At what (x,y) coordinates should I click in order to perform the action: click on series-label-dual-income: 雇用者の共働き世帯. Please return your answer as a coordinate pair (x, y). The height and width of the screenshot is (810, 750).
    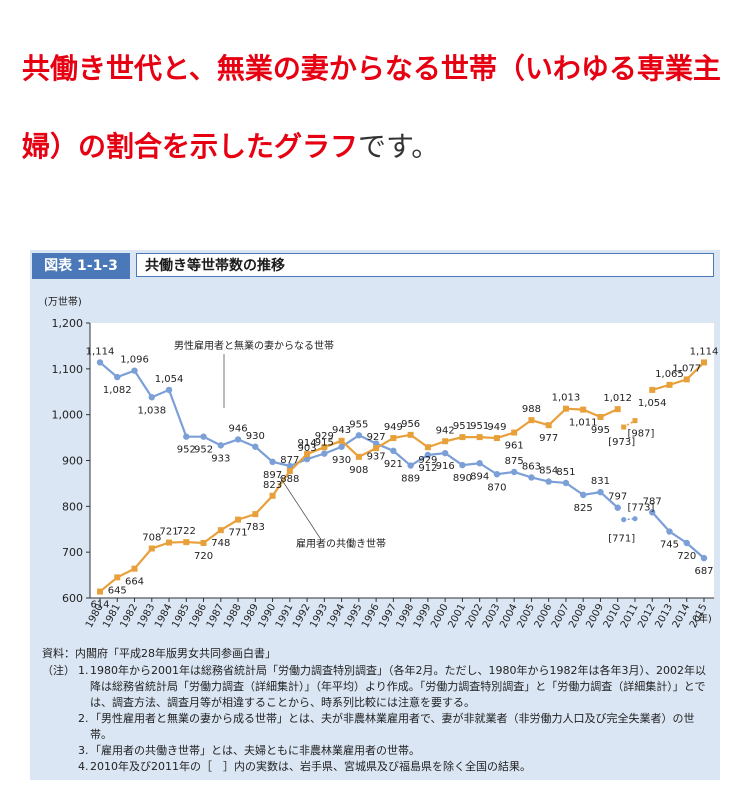
    Looking at the image, I should click on (341, 543).